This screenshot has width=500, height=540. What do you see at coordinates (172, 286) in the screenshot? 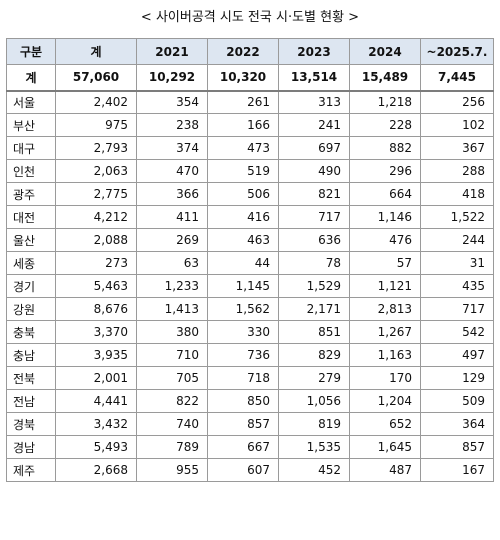
I see `value-cell: 1,233` at bounding box center [172, 286].